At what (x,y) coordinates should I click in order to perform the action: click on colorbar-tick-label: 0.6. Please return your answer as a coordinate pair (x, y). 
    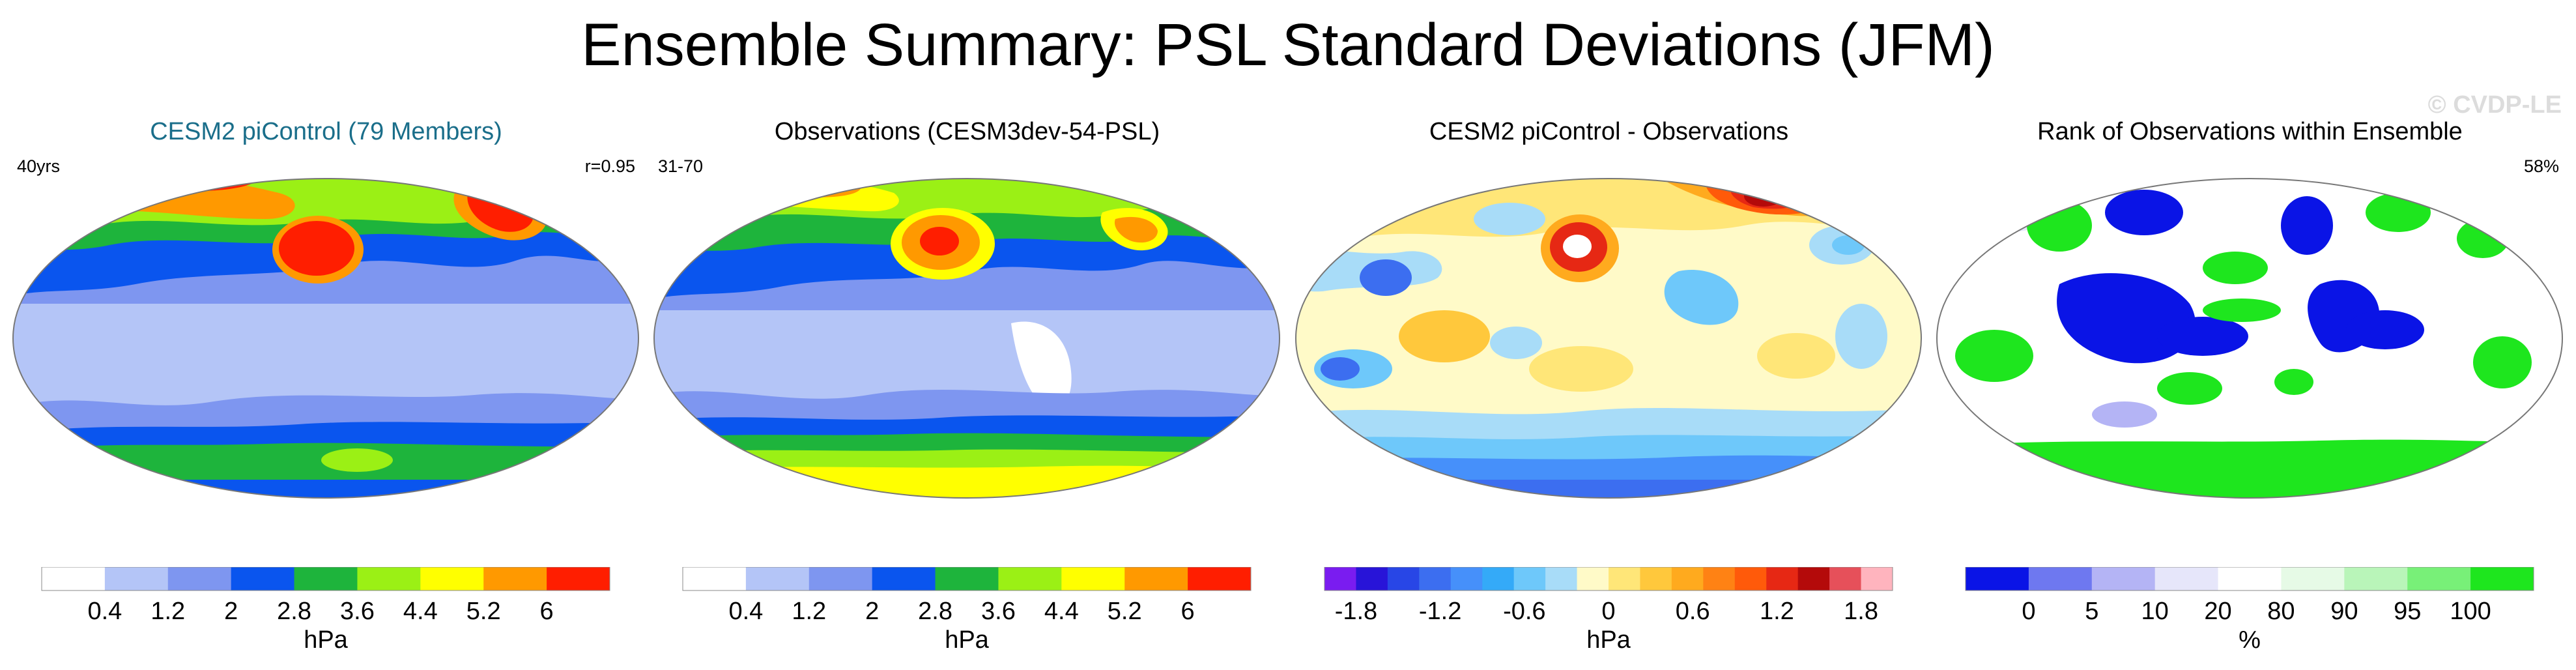
    Looking at the image, I should click on (1693, 611).